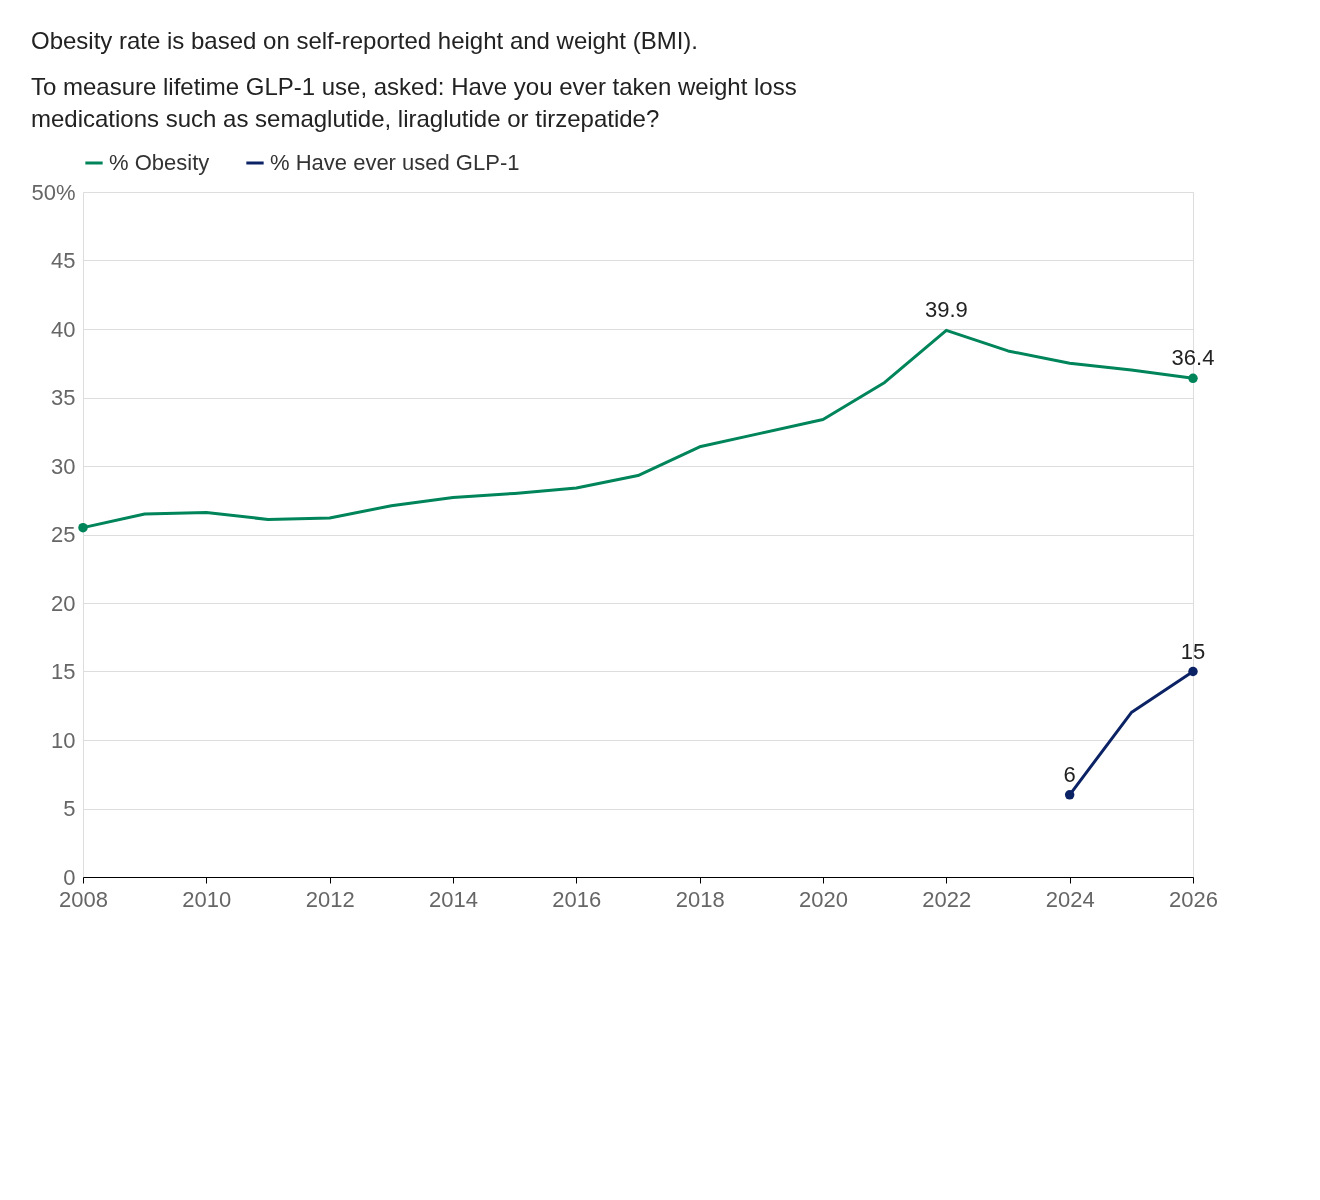  I want to click on y-tick-label: 30, so click(63, 466).